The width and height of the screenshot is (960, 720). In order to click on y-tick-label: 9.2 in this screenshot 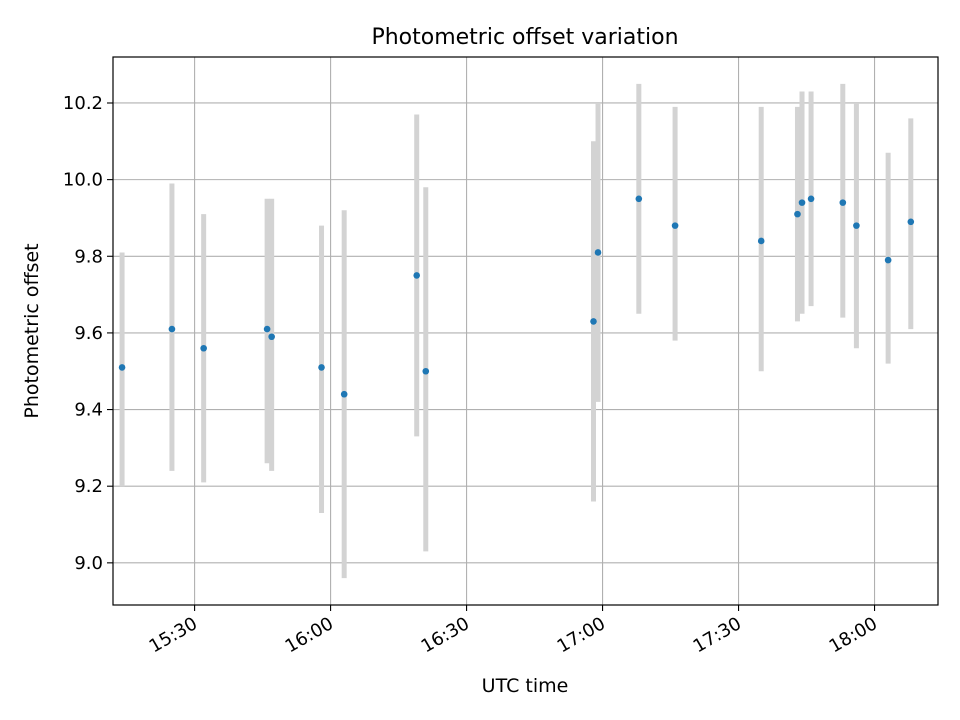, I will do `click(88, 486)`.